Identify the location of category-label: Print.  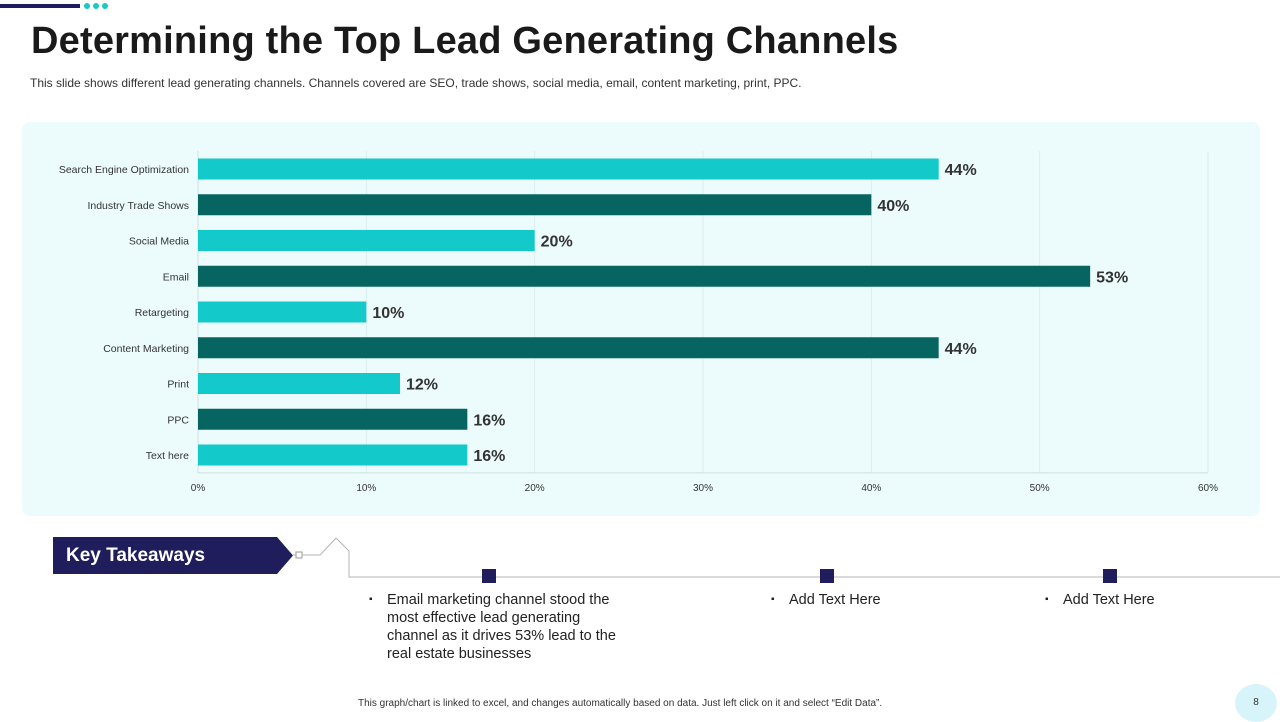
(178, 385).